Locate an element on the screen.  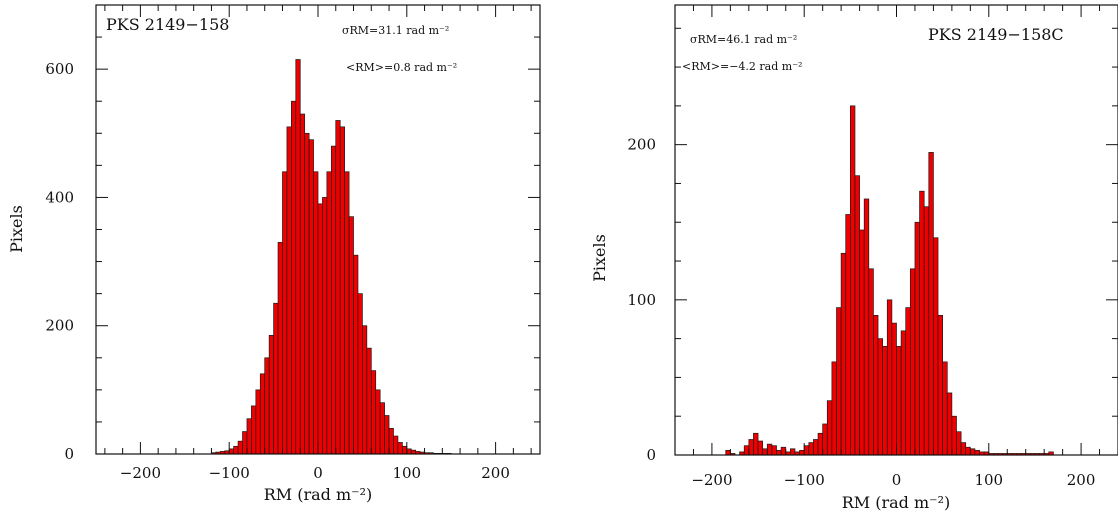
y-axis-title-left: Pixels is located at coordinates (16, 229).